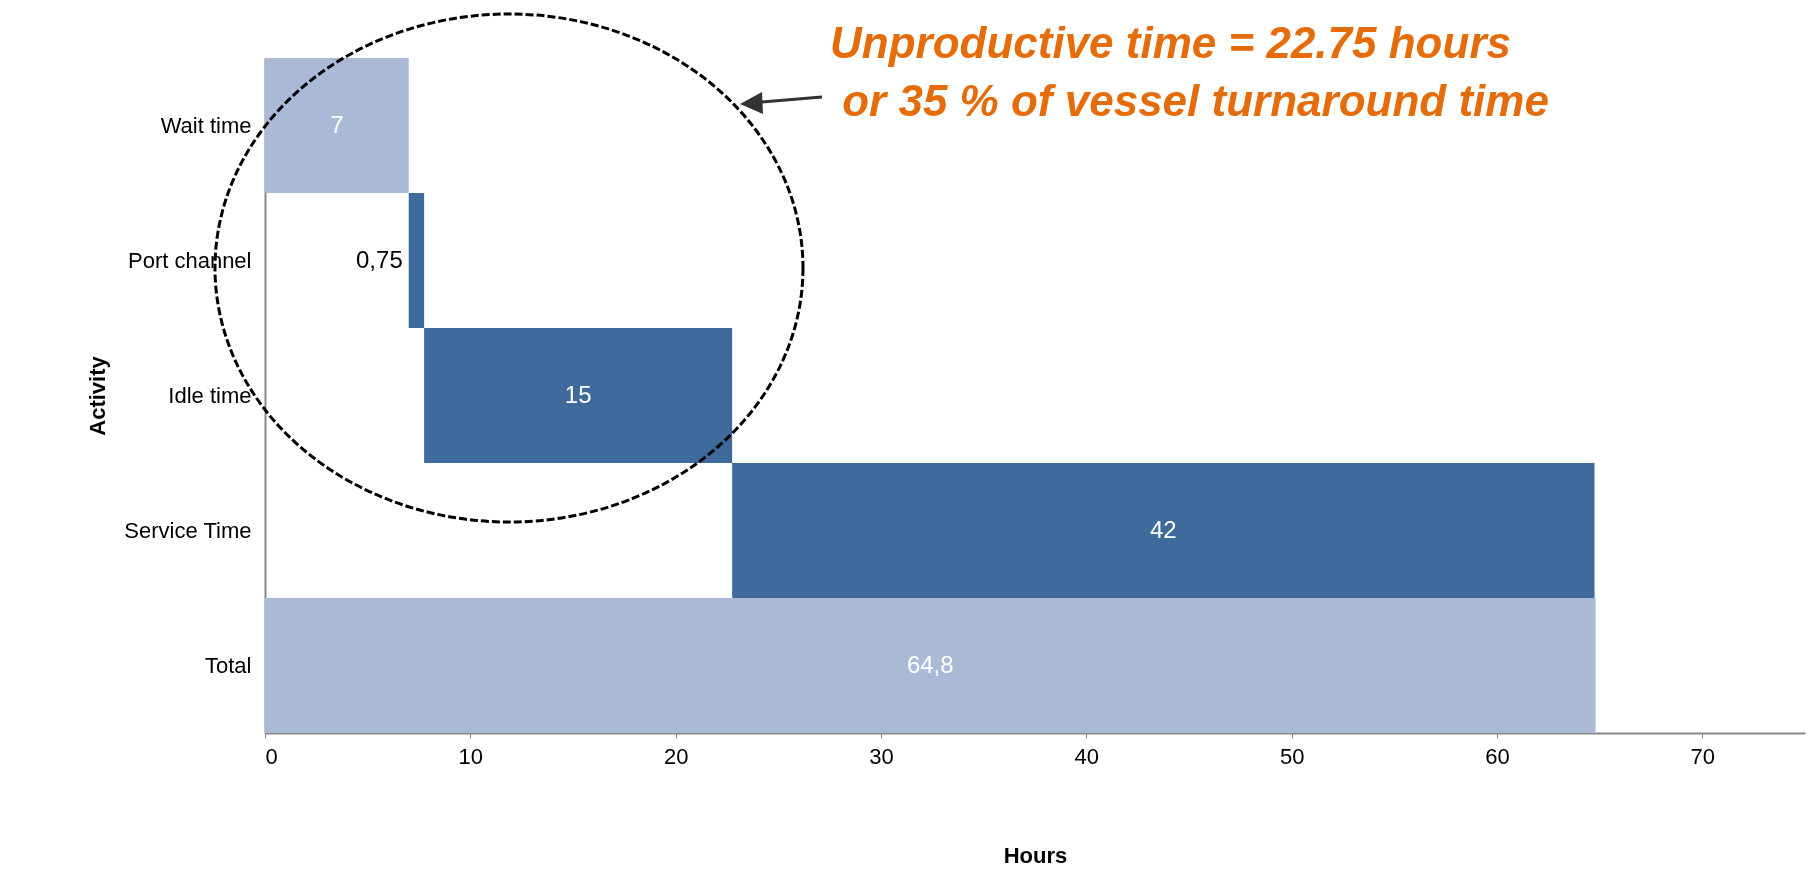  What do you see at coordinates (1703, 756) in the screenshot?
I see `x-tick-label: 70` at bounding box center [1703, 756].